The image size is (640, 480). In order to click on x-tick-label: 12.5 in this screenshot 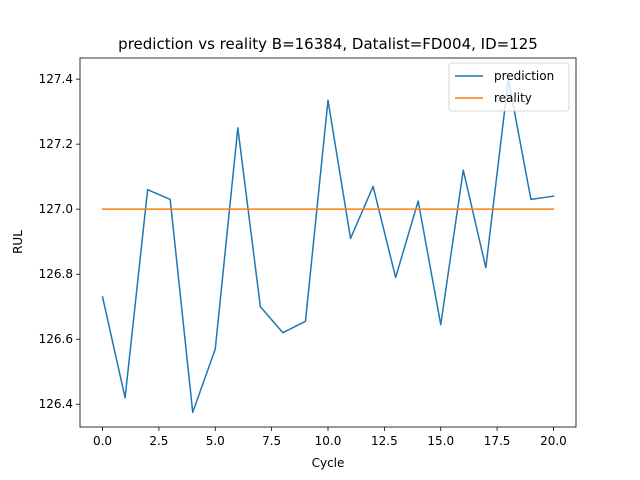, I will do `click(384, 441)`.